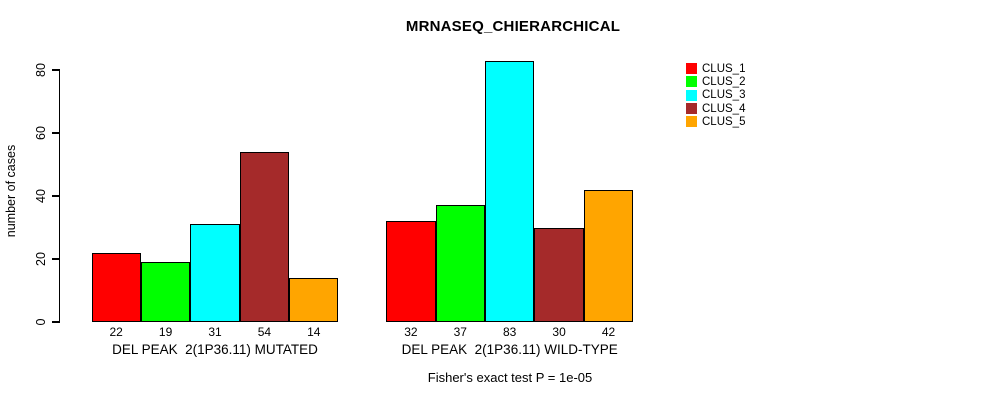  Describe the element at coordinates (559, 274) in the screenshot. I see `bar-clus_4-group2` at that location.